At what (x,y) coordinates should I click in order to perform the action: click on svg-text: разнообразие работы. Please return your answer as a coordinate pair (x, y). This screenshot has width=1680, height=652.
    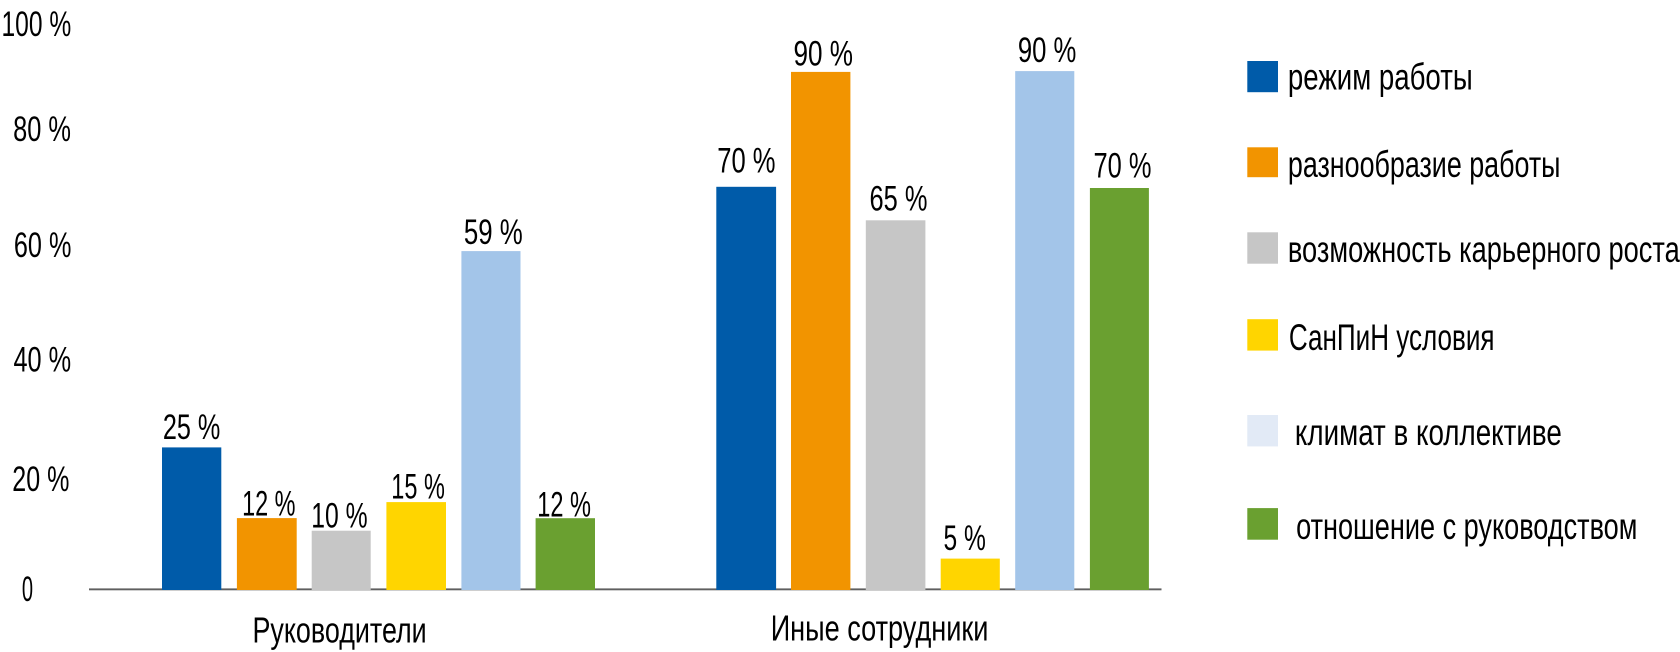
    Looking at the image, I should click on (1424, 164).